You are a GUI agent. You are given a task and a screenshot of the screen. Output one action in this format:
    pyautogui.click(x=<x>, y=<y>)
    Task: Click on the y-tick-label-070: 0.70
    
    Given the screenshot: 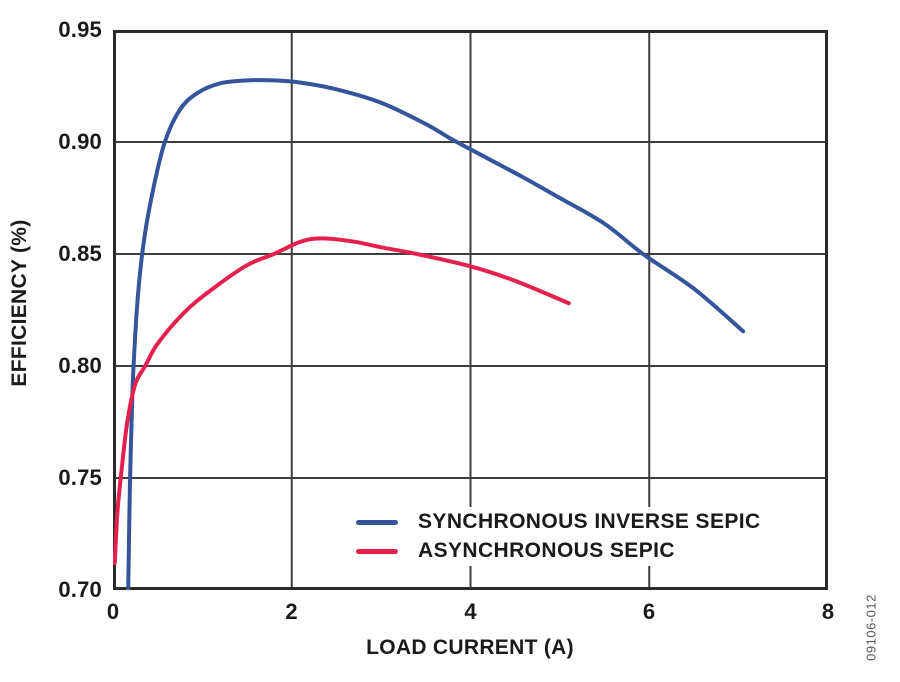 What is the action you would take?
    pyautogui.click(x=80, y=589)
    